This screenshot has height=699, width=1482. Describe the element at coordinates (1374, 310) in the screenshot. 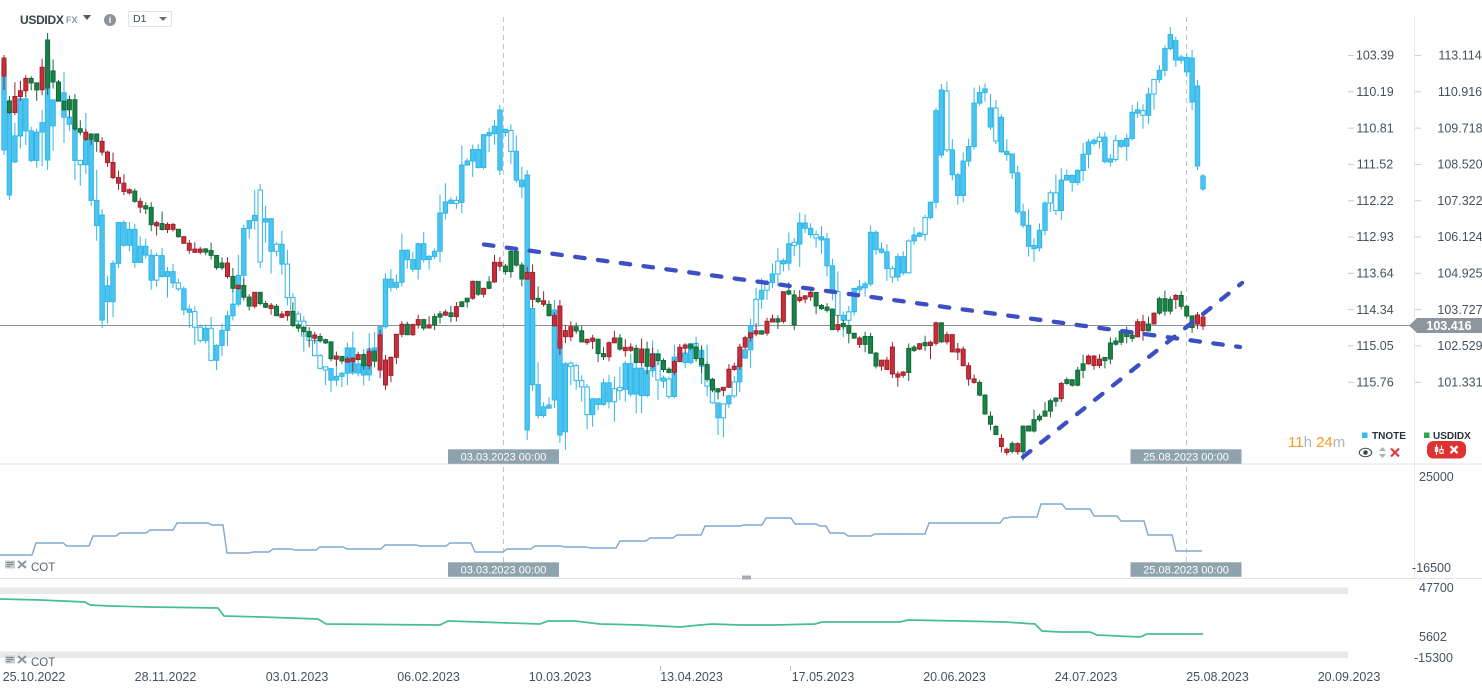

I see `svg-text: 114.34` at that location.